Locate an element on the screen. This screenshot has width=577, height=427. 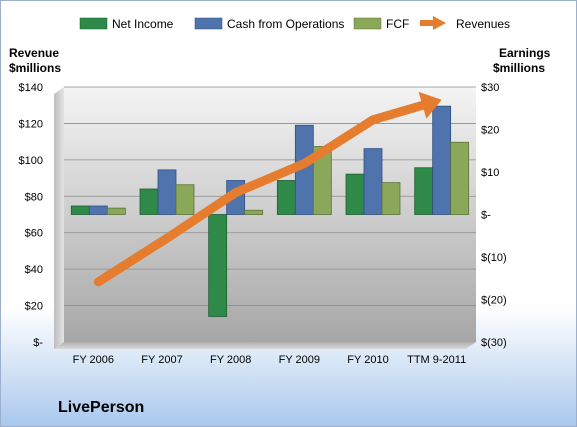
x-tick-label: FY 2007 is located at coordinates (161, 360).